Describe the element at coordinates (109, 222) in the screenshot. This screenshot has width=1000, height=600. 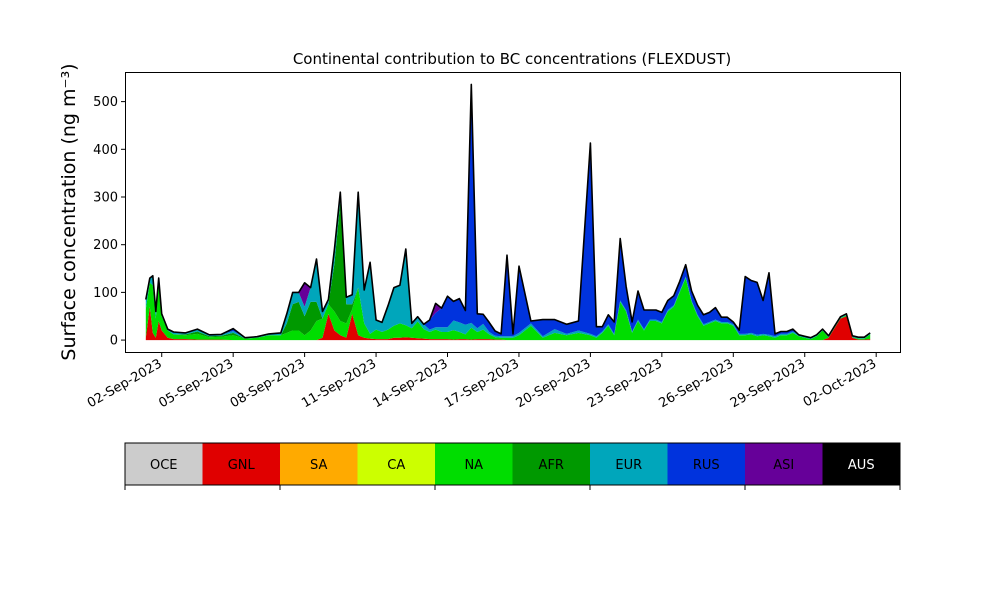
I see `y-axis-ticks: 0 100 200 300 400 500` at that location.